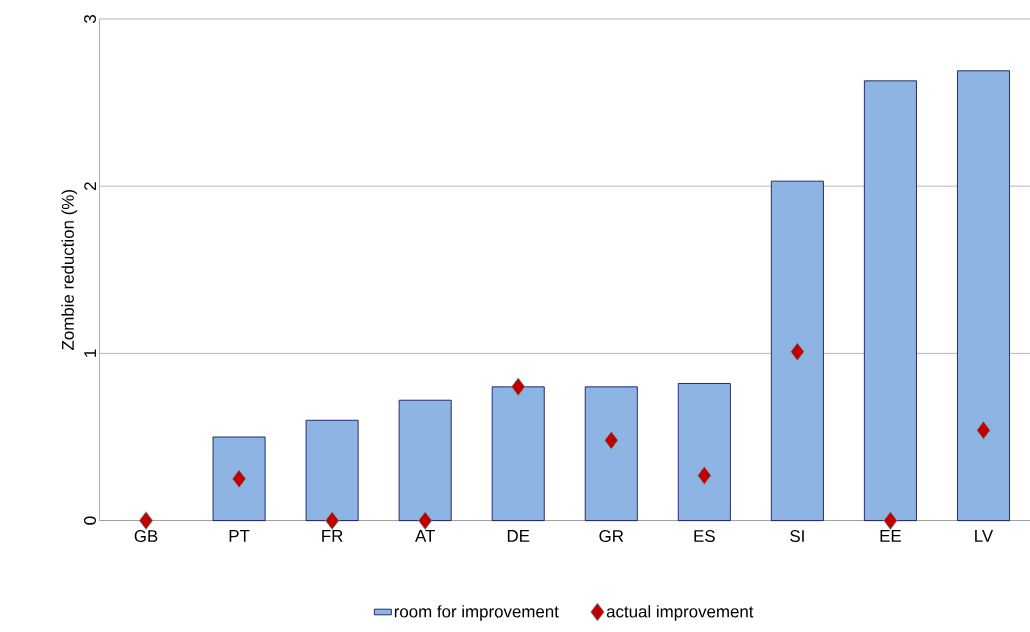 This screenshot has height=632, width=1030. What do you see at coordinates (332, 535) in the screenshot?
I see `x-tick-label: FR` at bounding box center [332, 535].